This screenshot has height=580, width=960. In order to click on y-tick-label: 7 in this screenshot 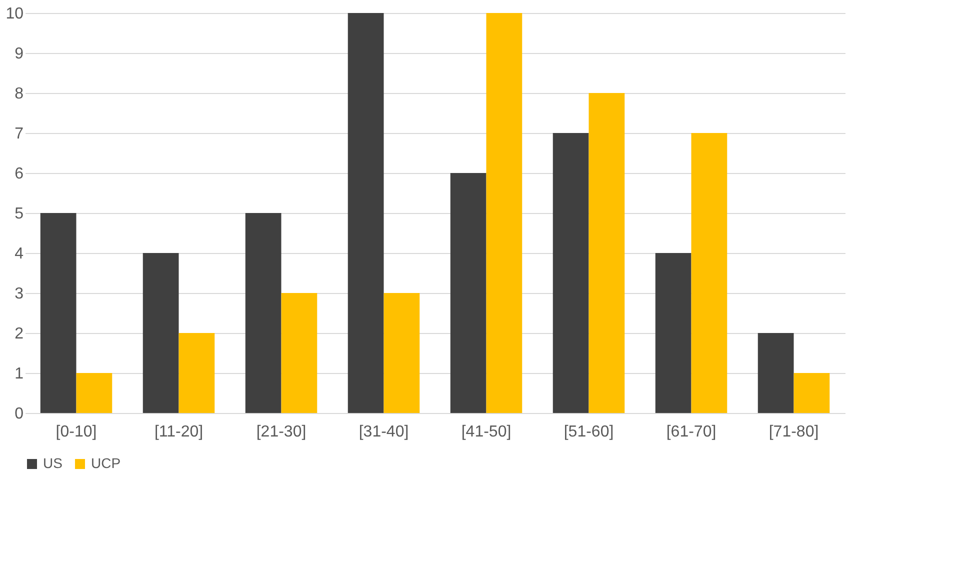, I will do `click(19, 134)`.